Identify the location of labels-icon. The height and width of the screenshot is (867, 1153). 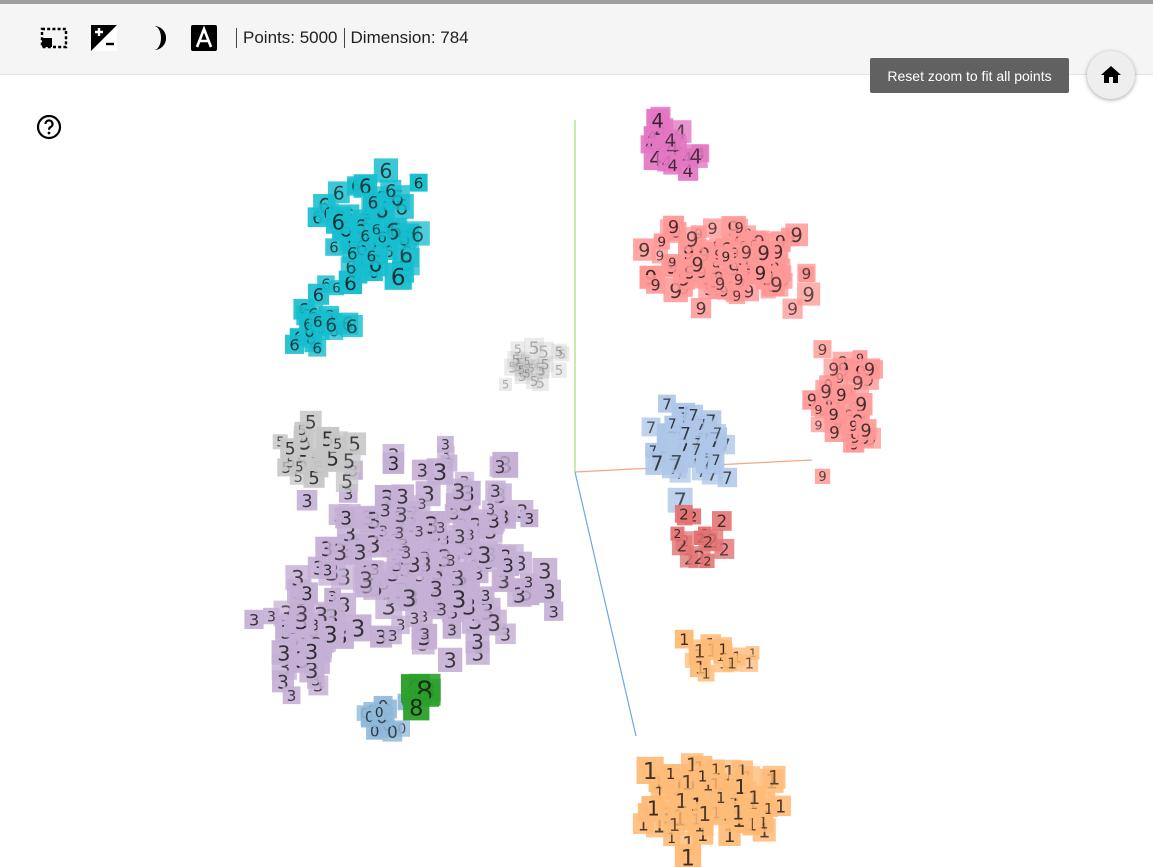
(204, 38).